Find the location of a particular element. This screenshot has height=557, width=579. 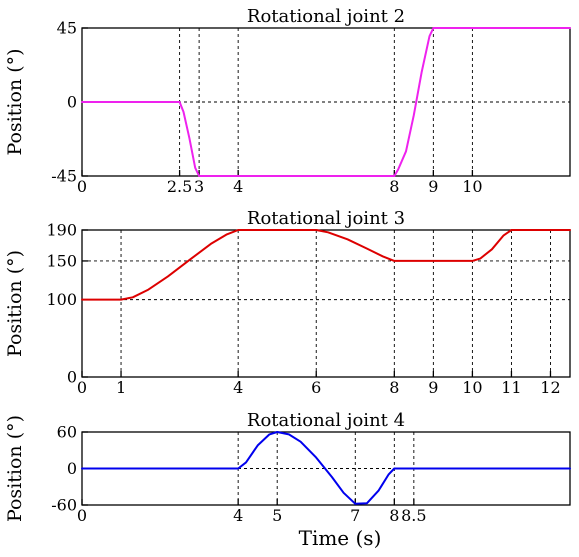

y-tick-label: 100 is located at coordinates (61, 299).